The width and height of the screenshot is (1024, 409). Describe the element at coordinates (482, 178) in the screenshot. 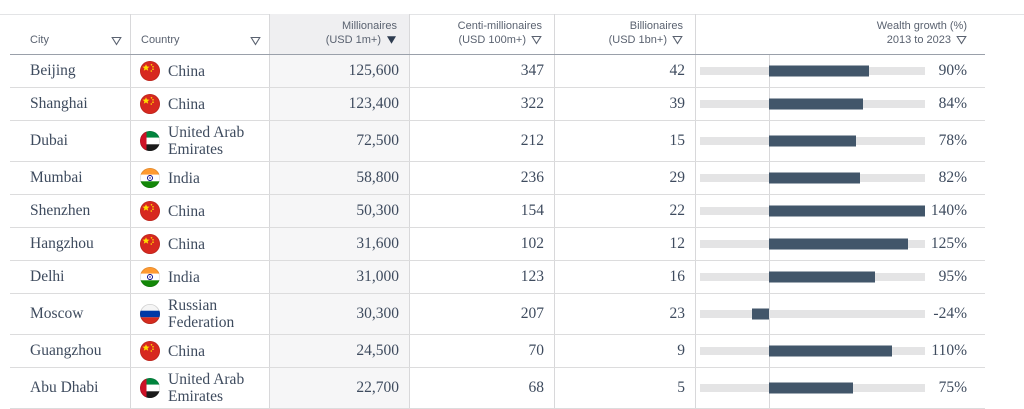

I see `centi-millionaires-cell: 236` at that location.